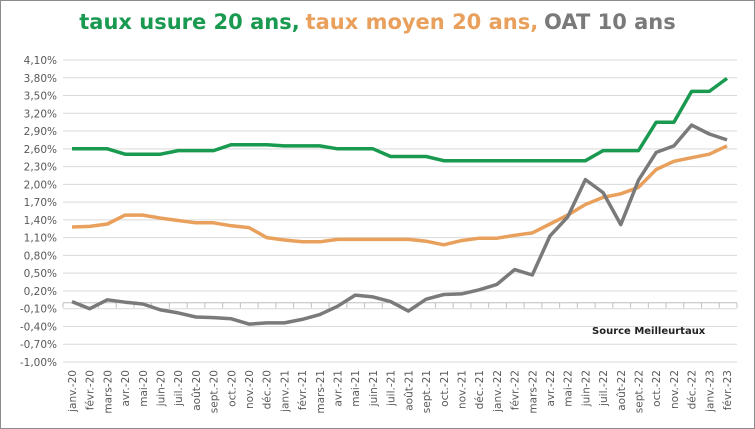 This screenshot has height=429, width=755. Describe the element at coordinates (392, 388) in the screenshot. I see `x-tick-label: juil.-21` at that location.